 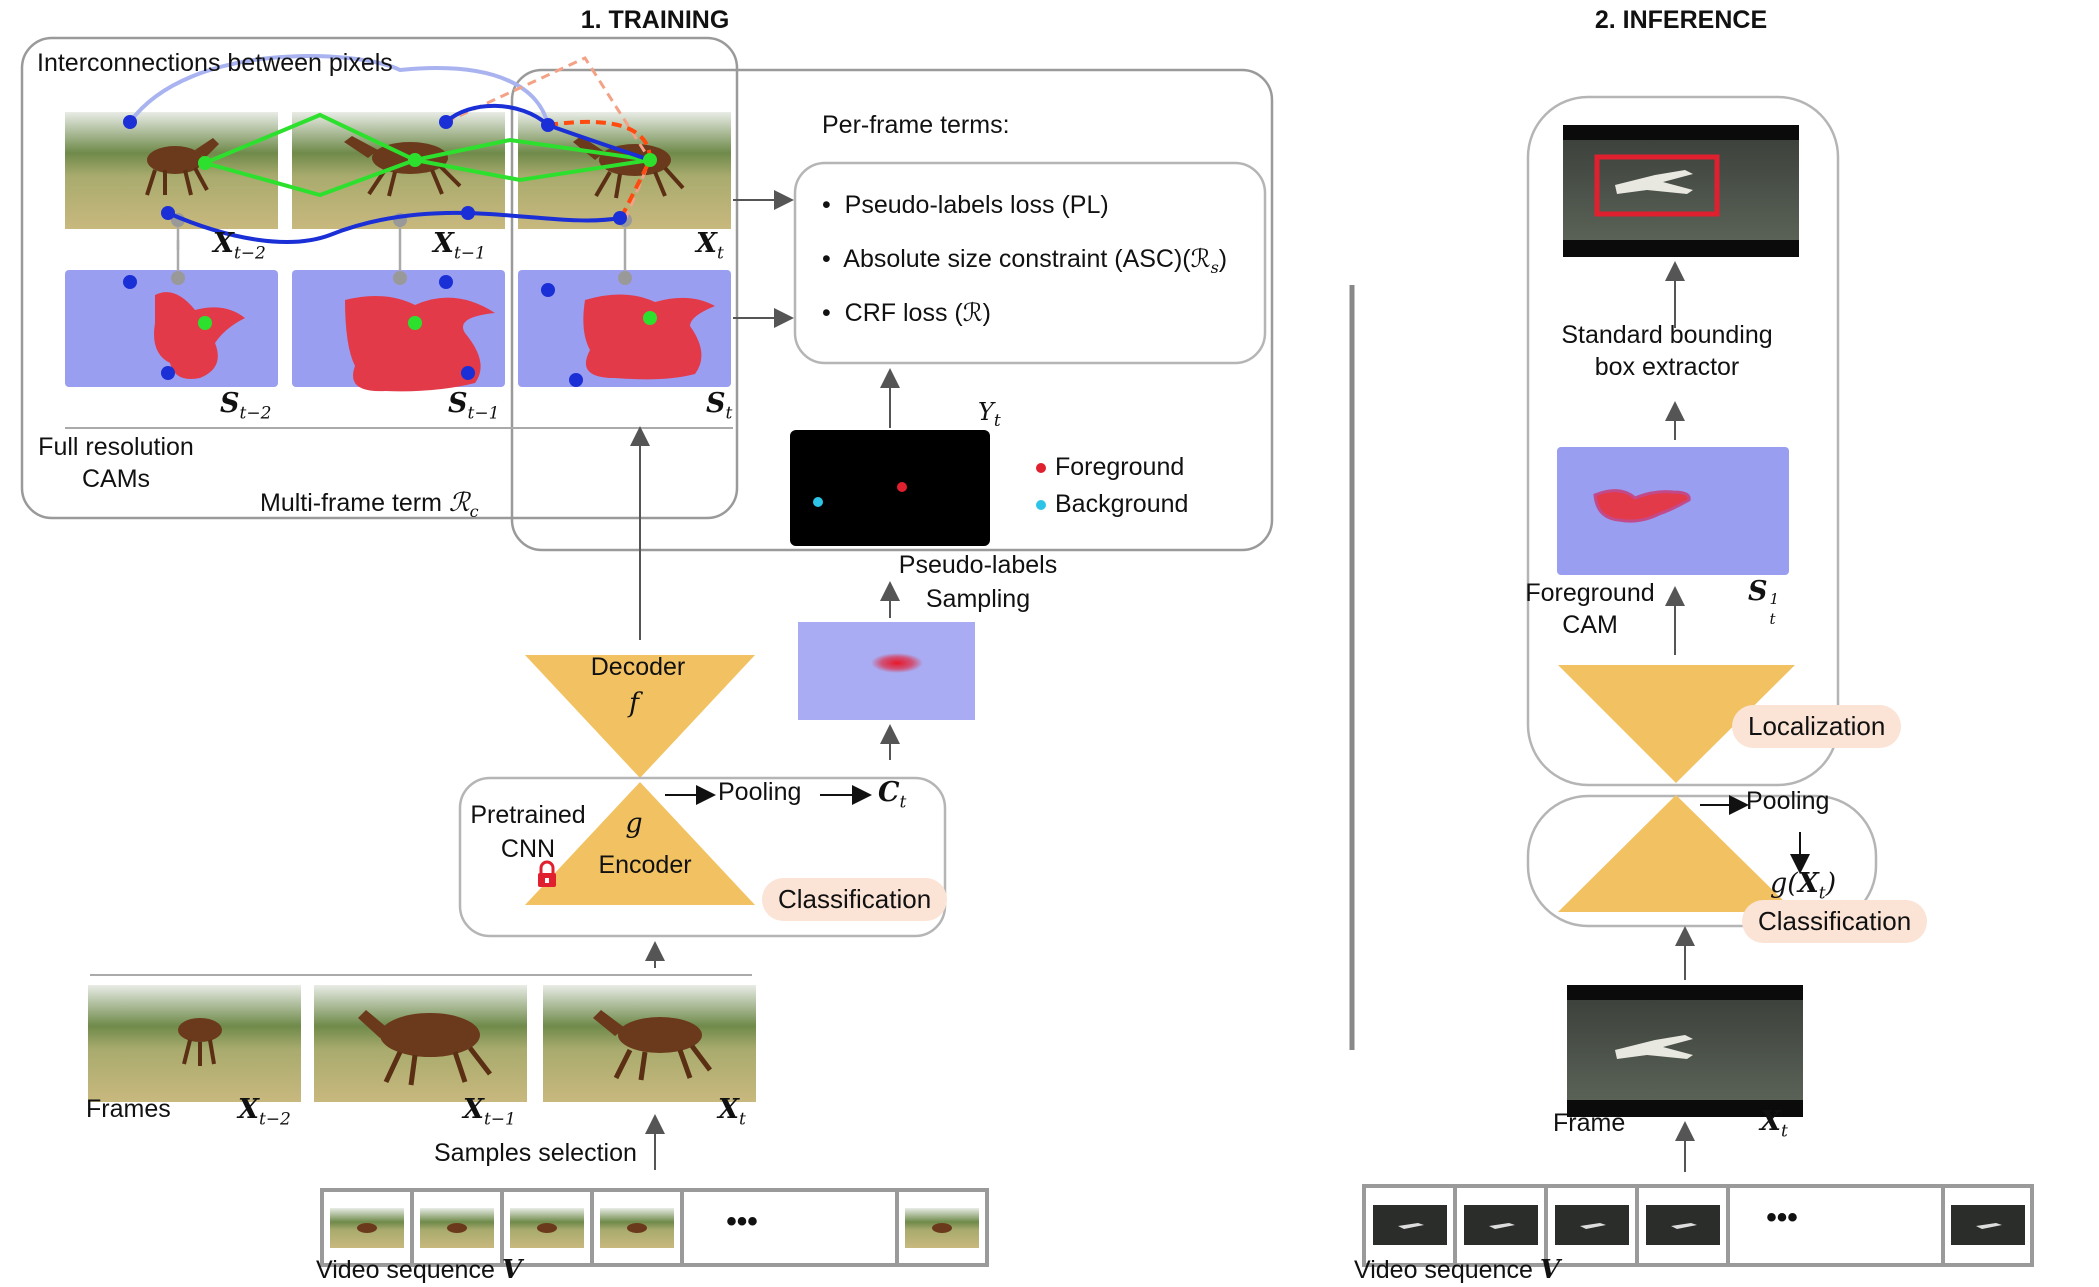 What do you see at coordinates (116, 479) in the screenshot?
I see `full-res-label-2: CAMs` at bounding box center [116, 479].